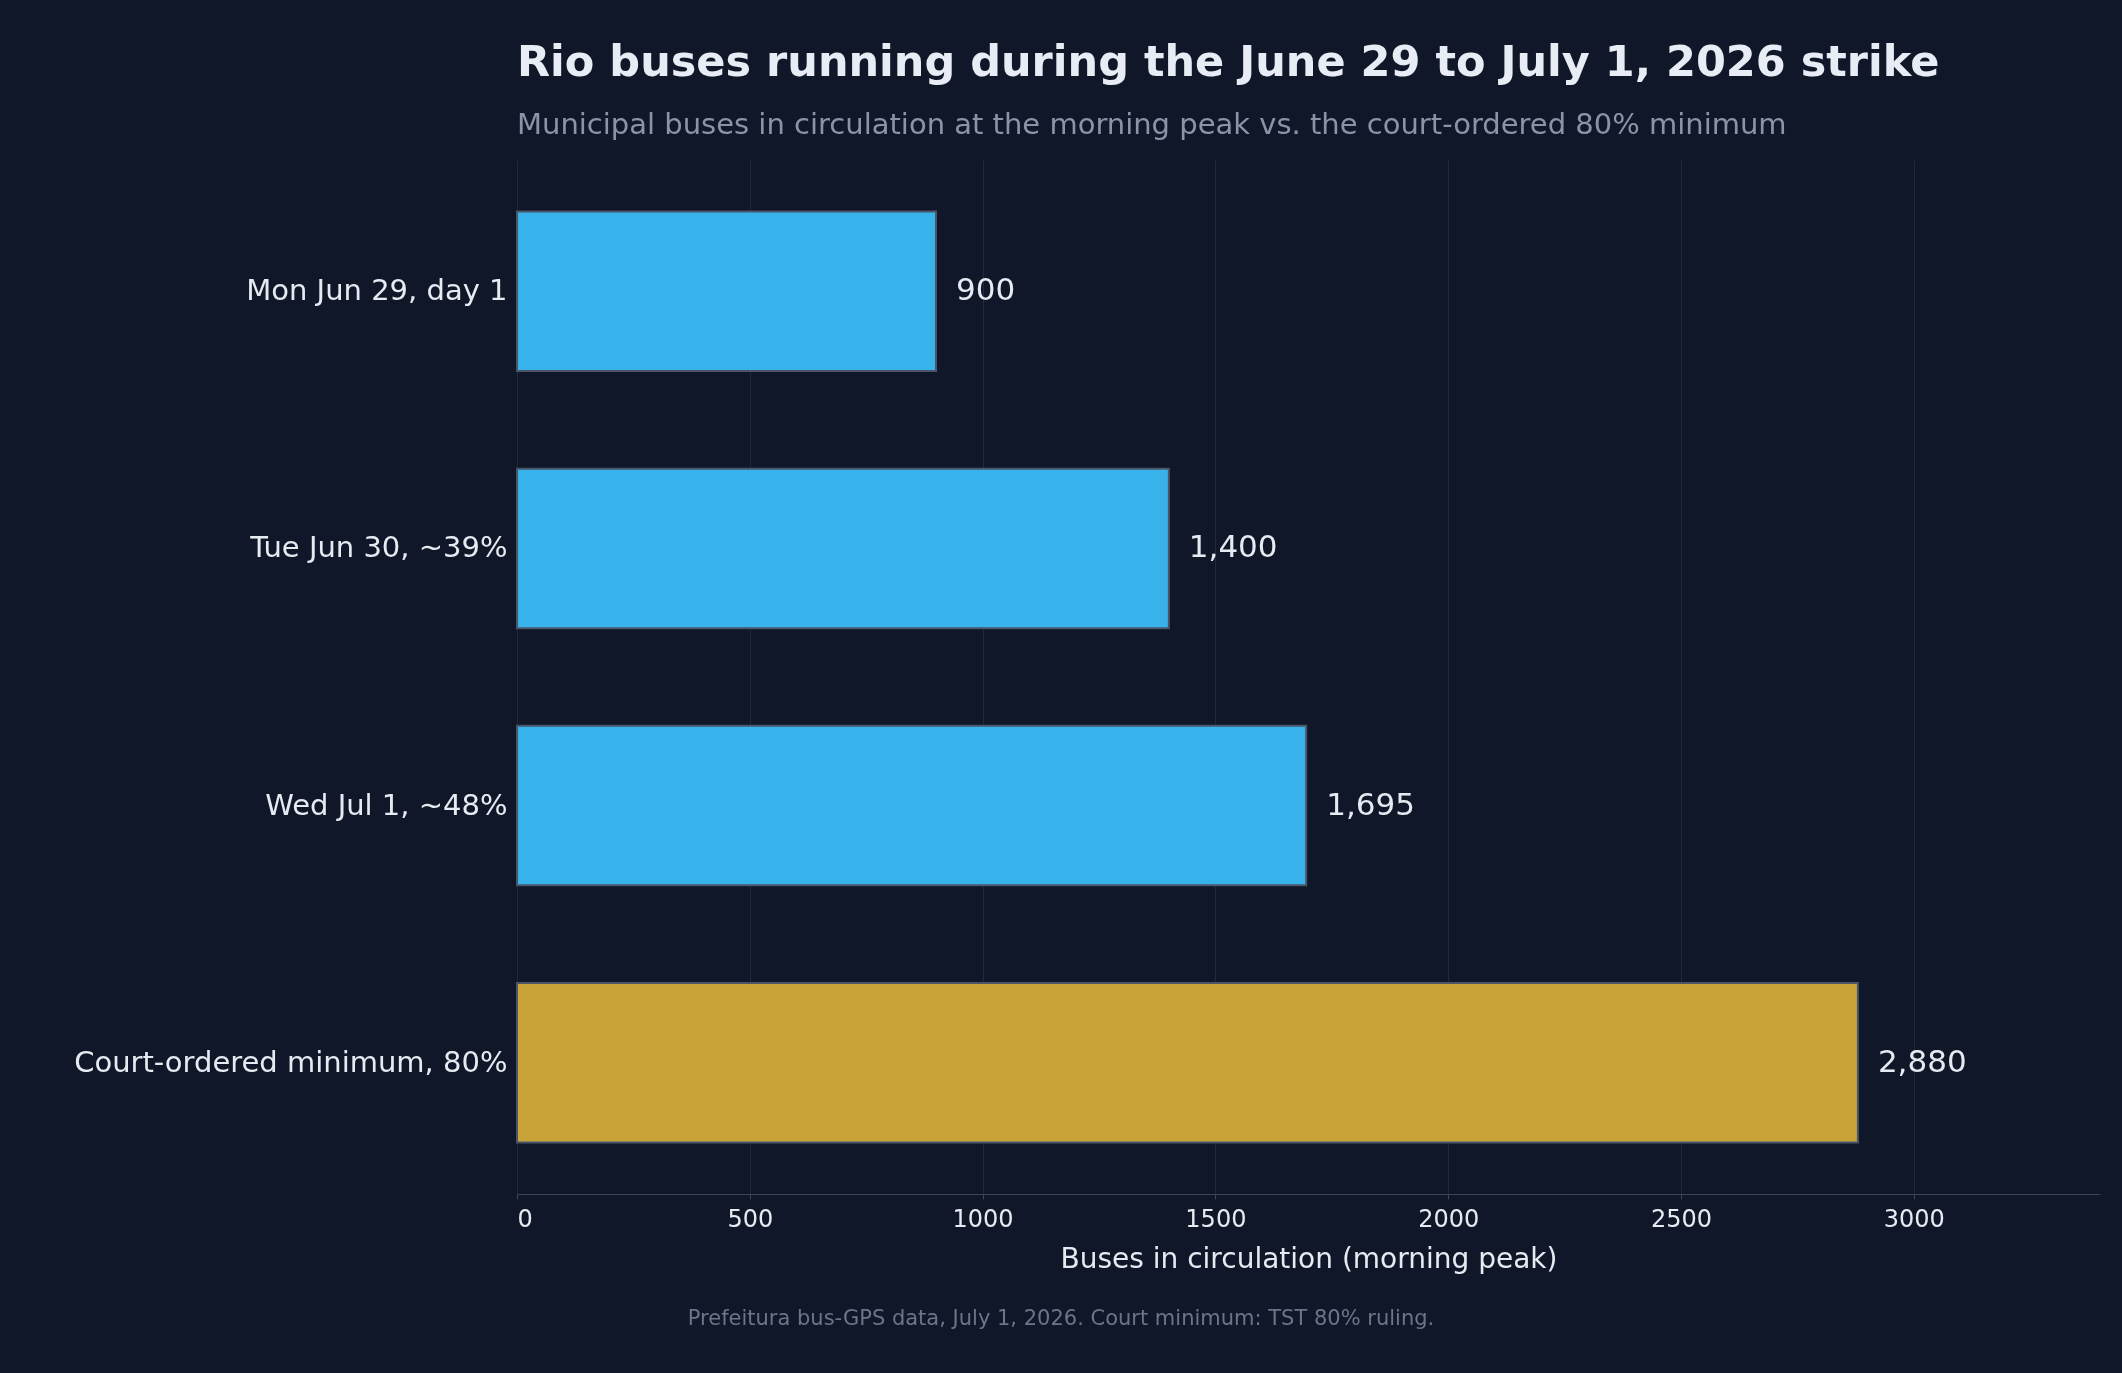 Image resolution: width=2122 pixels, height=1373 pixels. Describe the element at coordinates (1061, 1318) in the screenshot. I see `text: Prefeitura bus-GPS data, July 1, 2026. Court minimum: TST 80% ruling.` at that location.